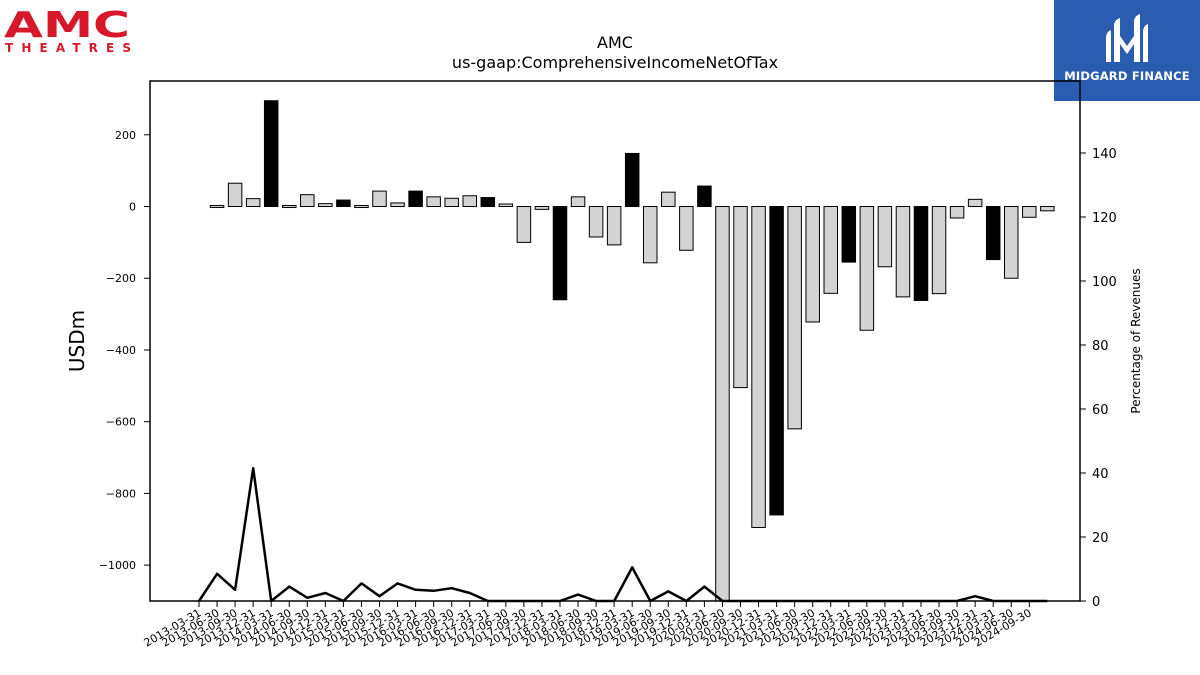 This screenshot has height=675, width=1200. Describe the element at coordinates (1104, 282) in the screenshot. I see `y2-tick-label: 100` at that location.